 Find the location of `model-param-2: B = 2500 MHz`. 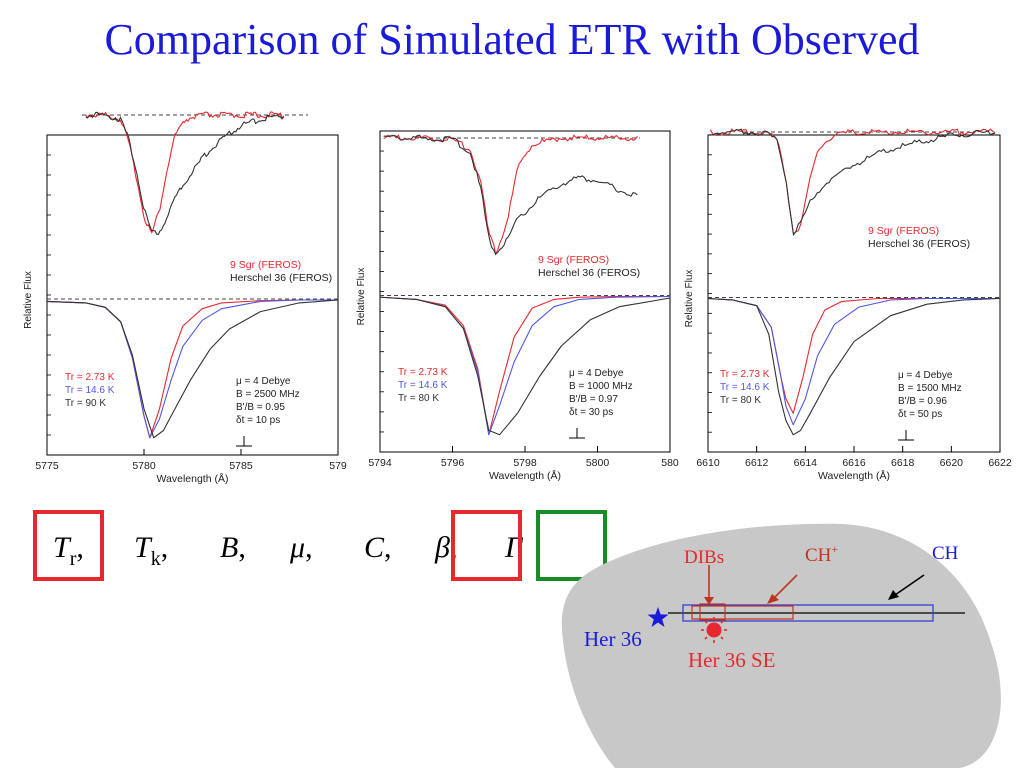

model-param-2: B = 2500 MHz is located at coordinates (268, 394).